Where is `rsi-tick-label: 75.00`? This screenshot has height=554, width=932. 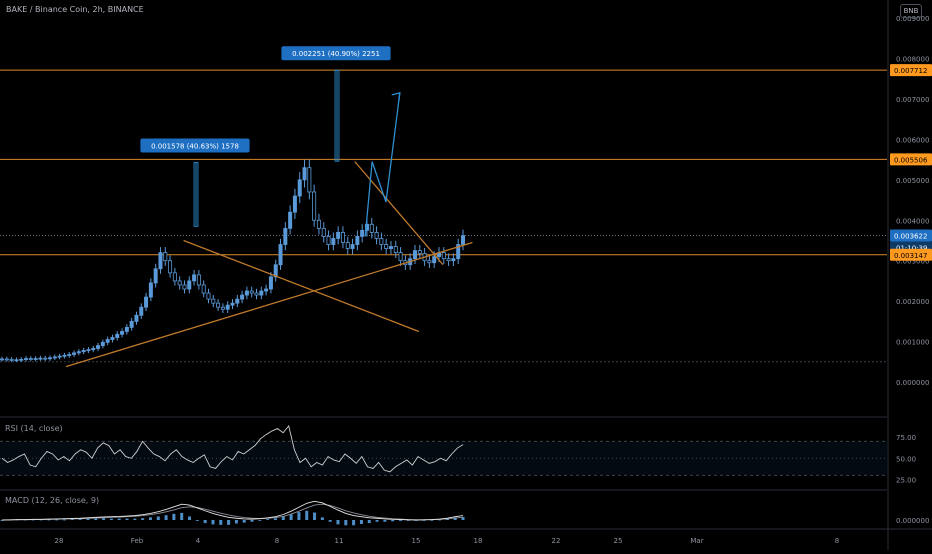
rsi-tick-label: 75.00 is located at coordinates (906, 438).